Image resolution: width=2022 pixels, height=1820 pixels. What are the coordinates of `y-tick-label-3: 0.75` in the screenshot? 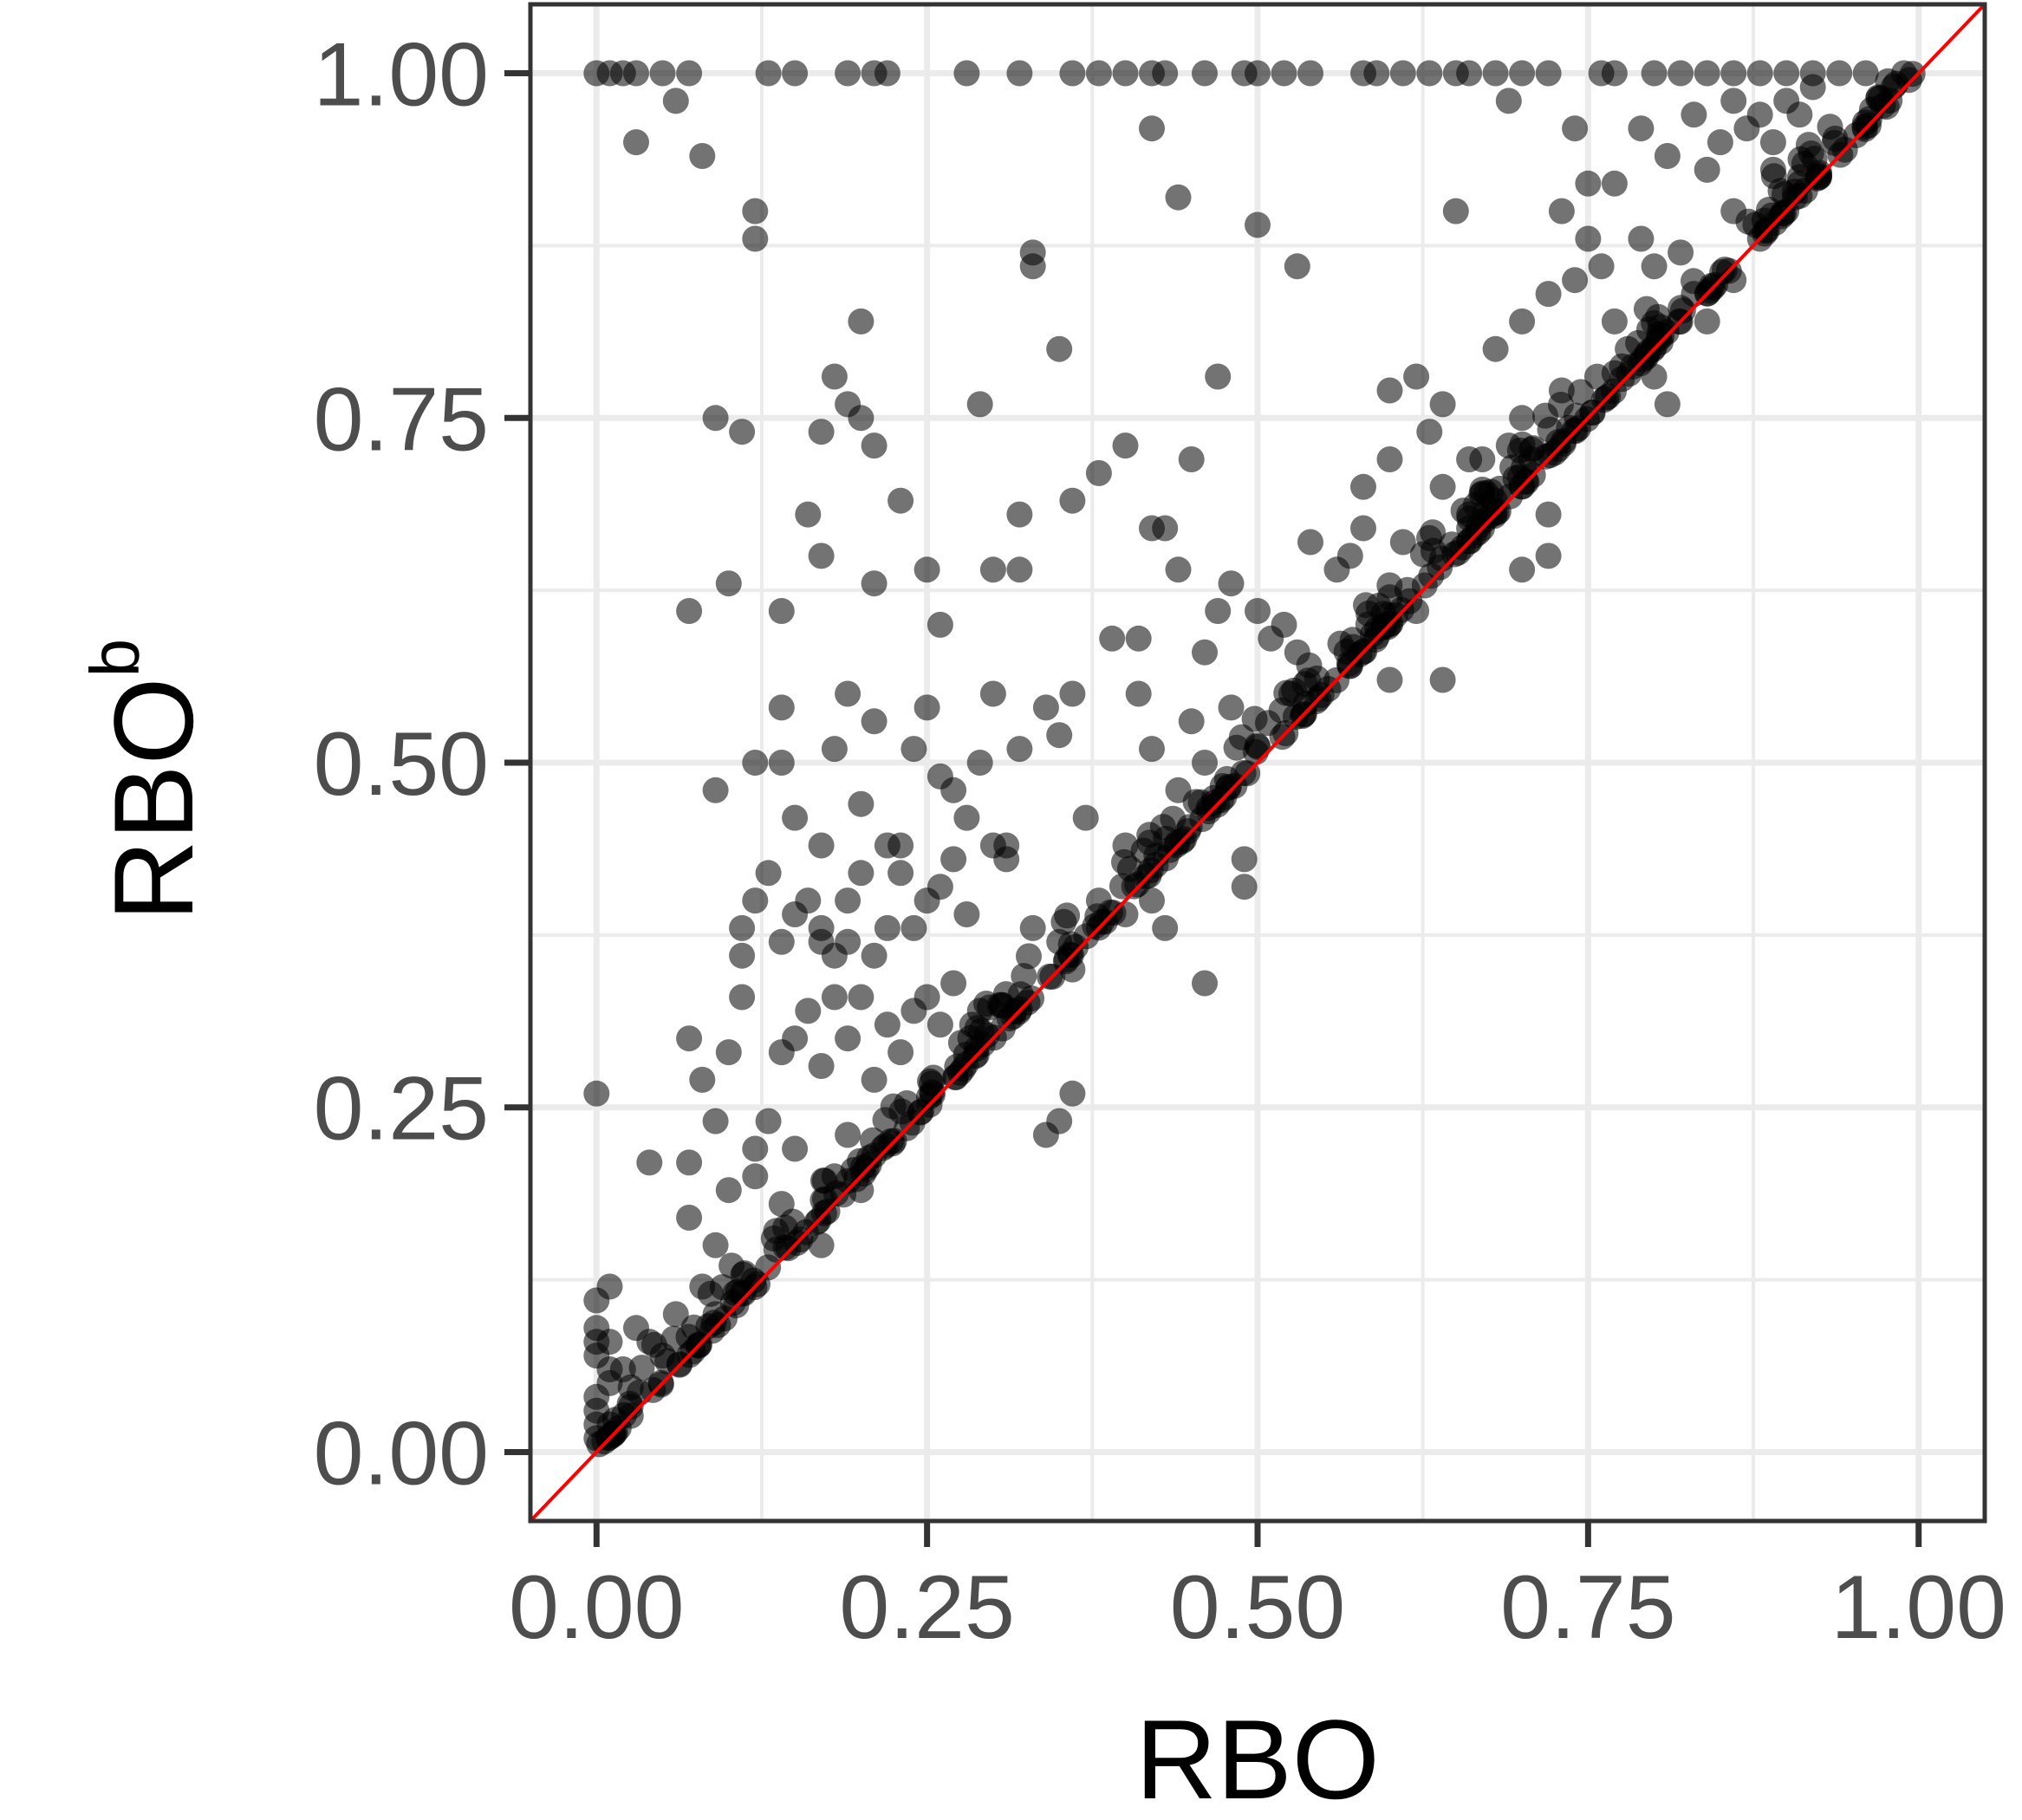 It's located at (401, 419).